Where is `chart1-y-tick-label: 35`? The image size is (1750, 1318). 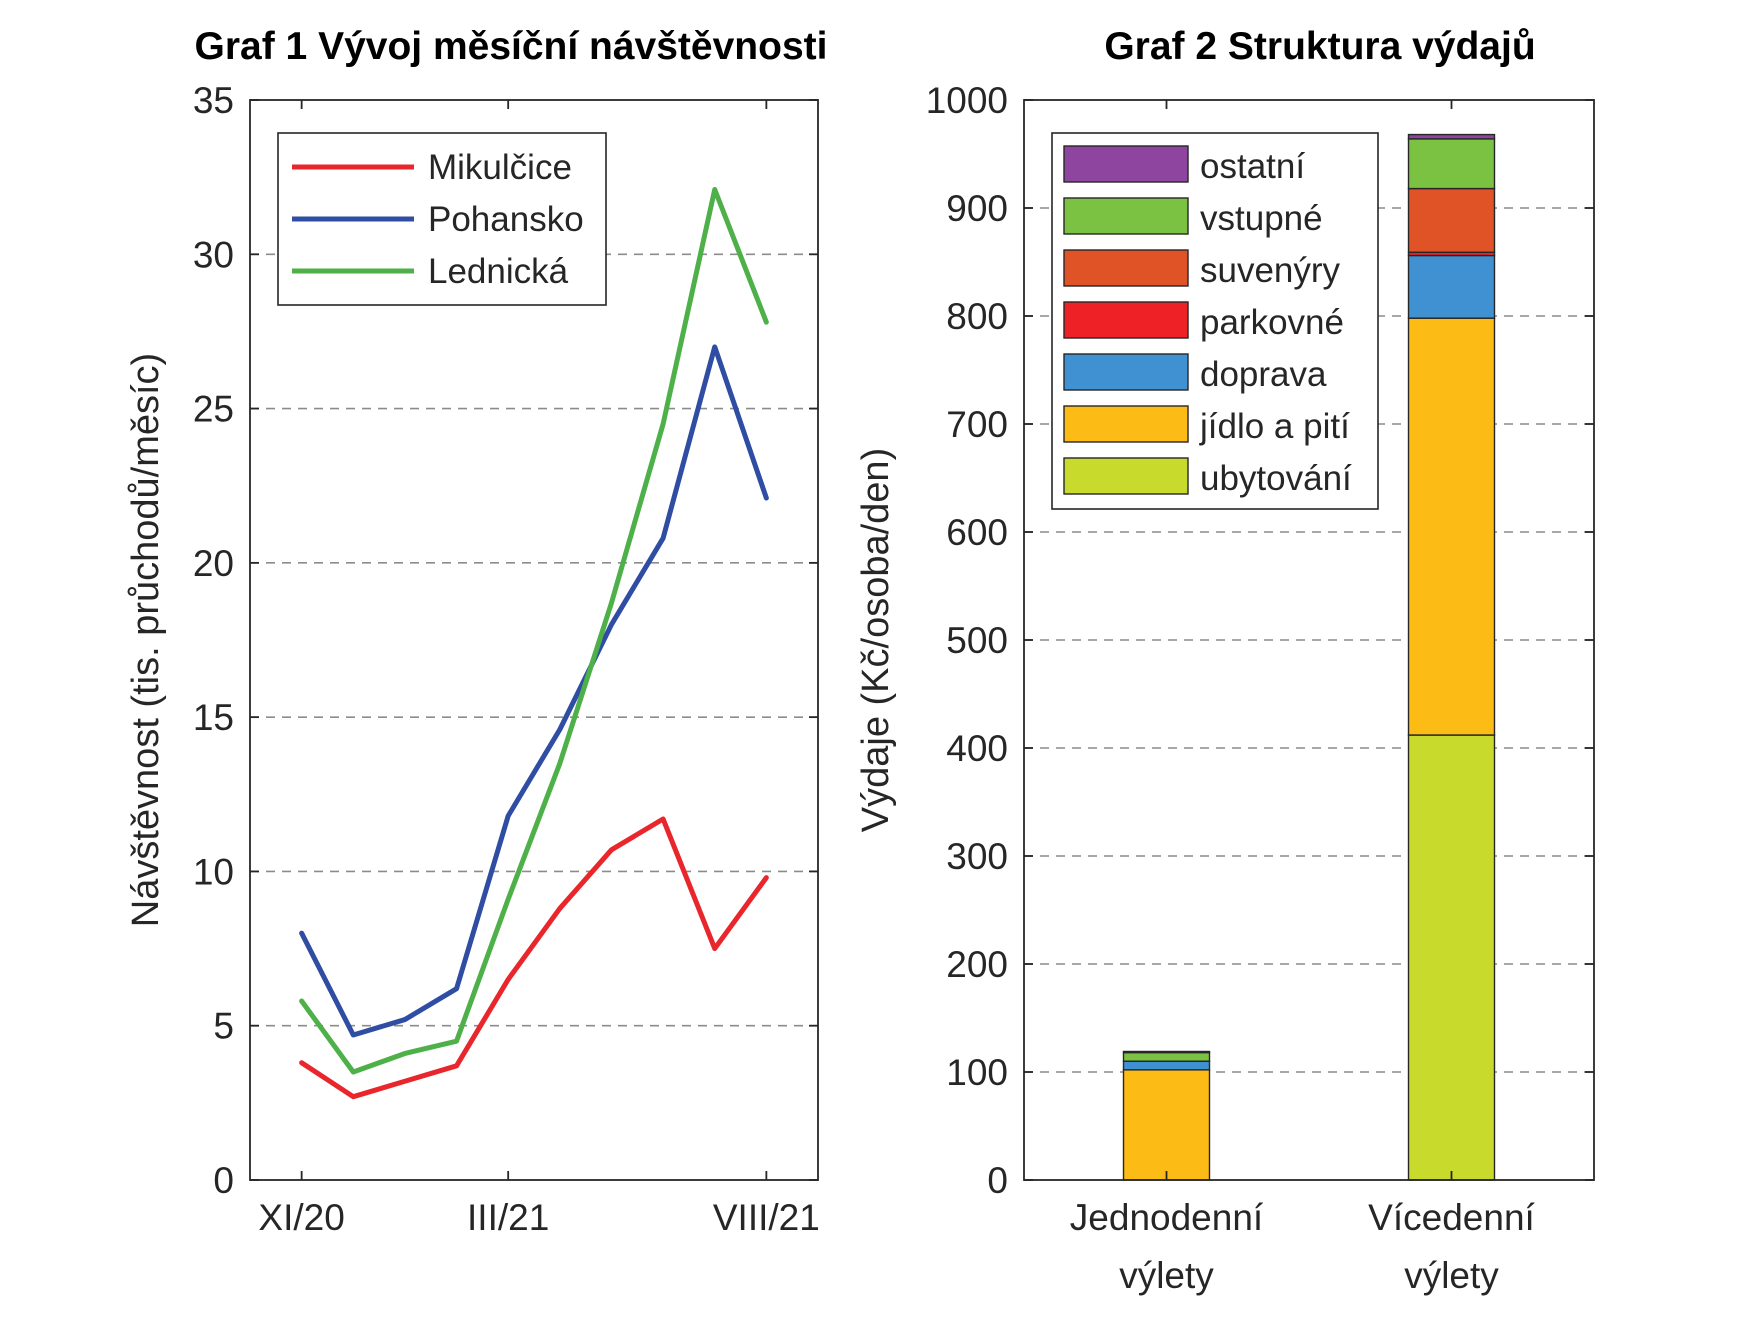
chart1-y-tick-label: 35 is located at coordinates (213, 100).